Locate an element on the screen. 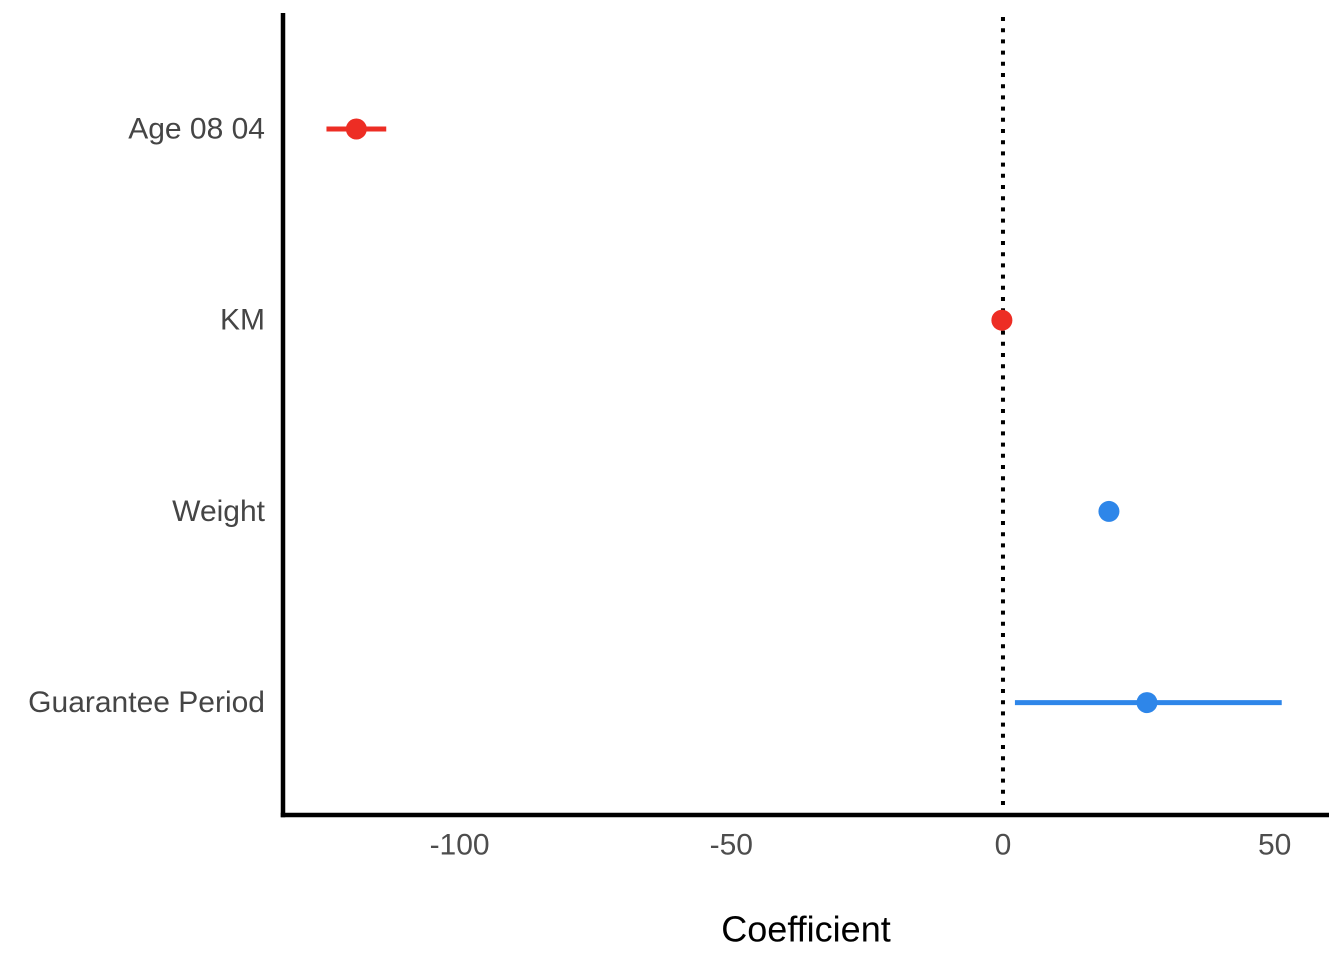  point-guarantee-period is located at coordinates (1147, 703).